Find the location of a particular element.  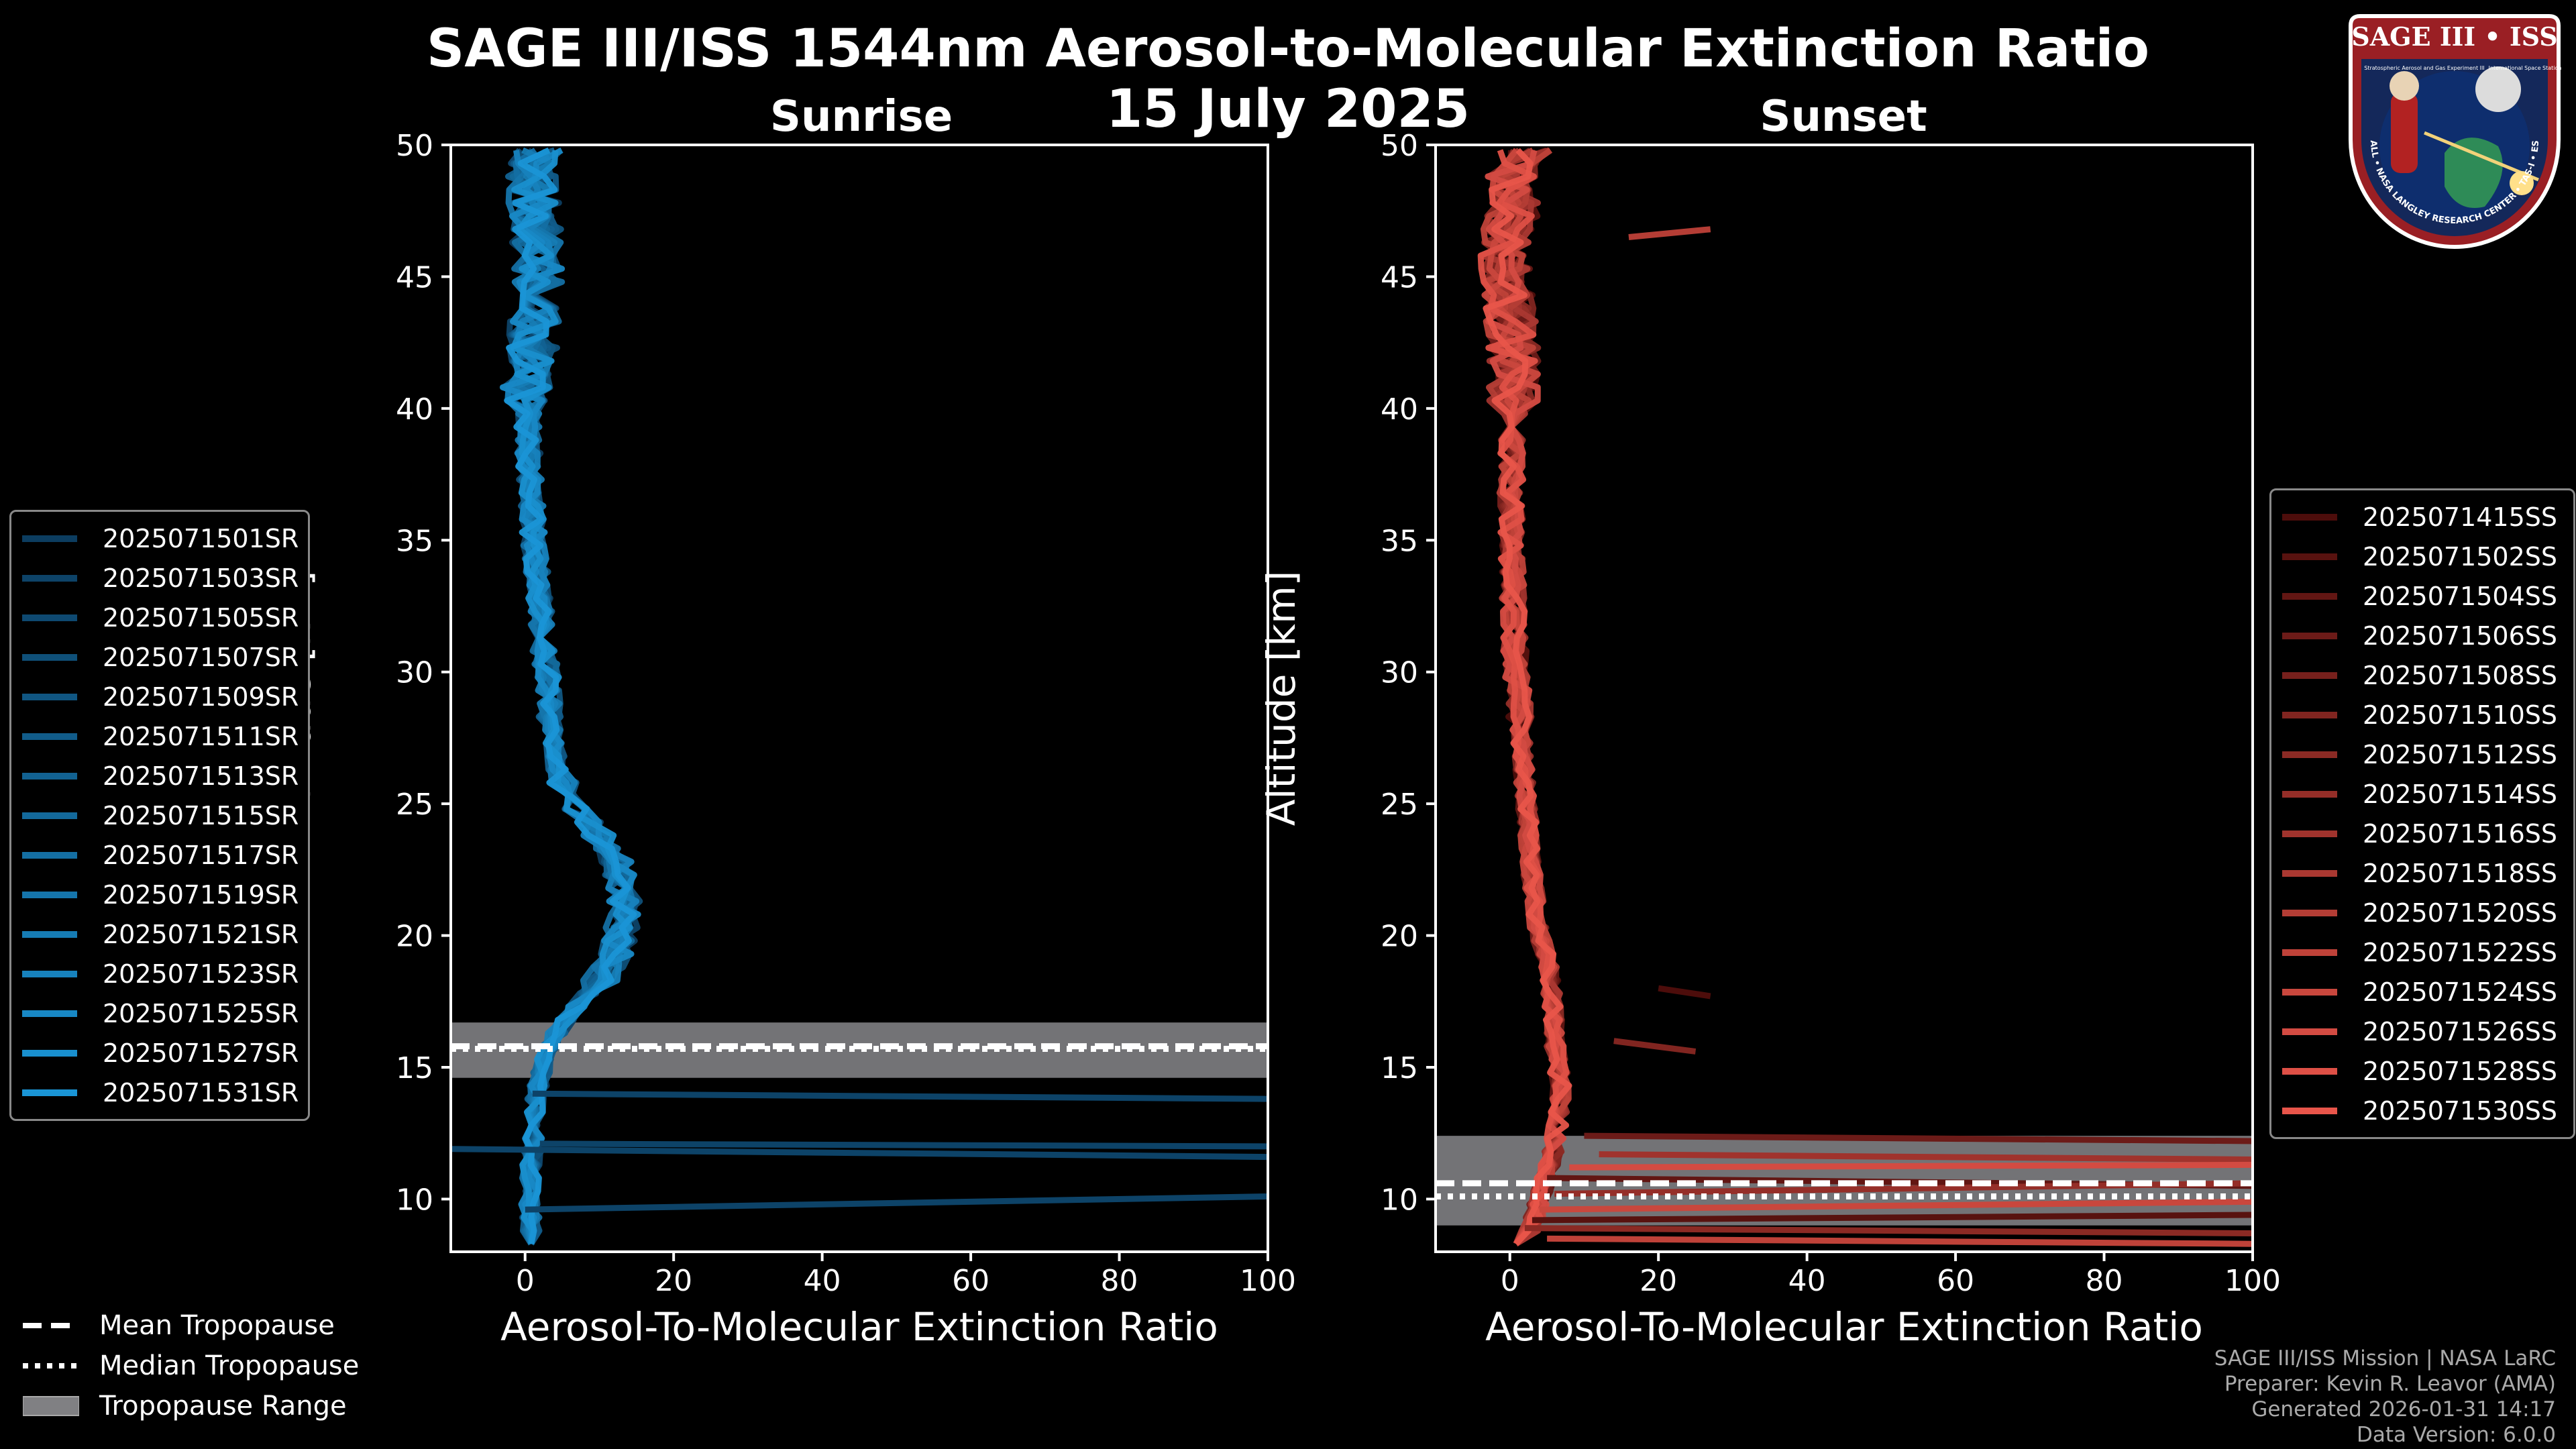

logo-title: SAGE III • ISS is located at coordinates (2454, 36).